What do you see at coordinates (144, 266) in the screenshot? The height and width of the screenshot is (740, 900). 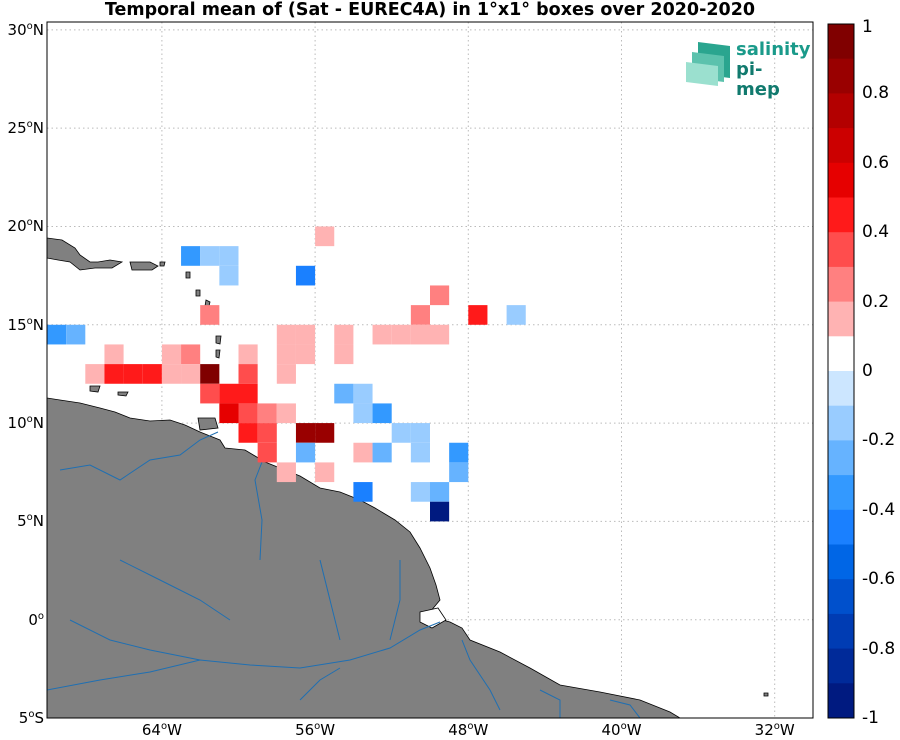 I see `puerto-rico-land` at bounding box center [144, 266].